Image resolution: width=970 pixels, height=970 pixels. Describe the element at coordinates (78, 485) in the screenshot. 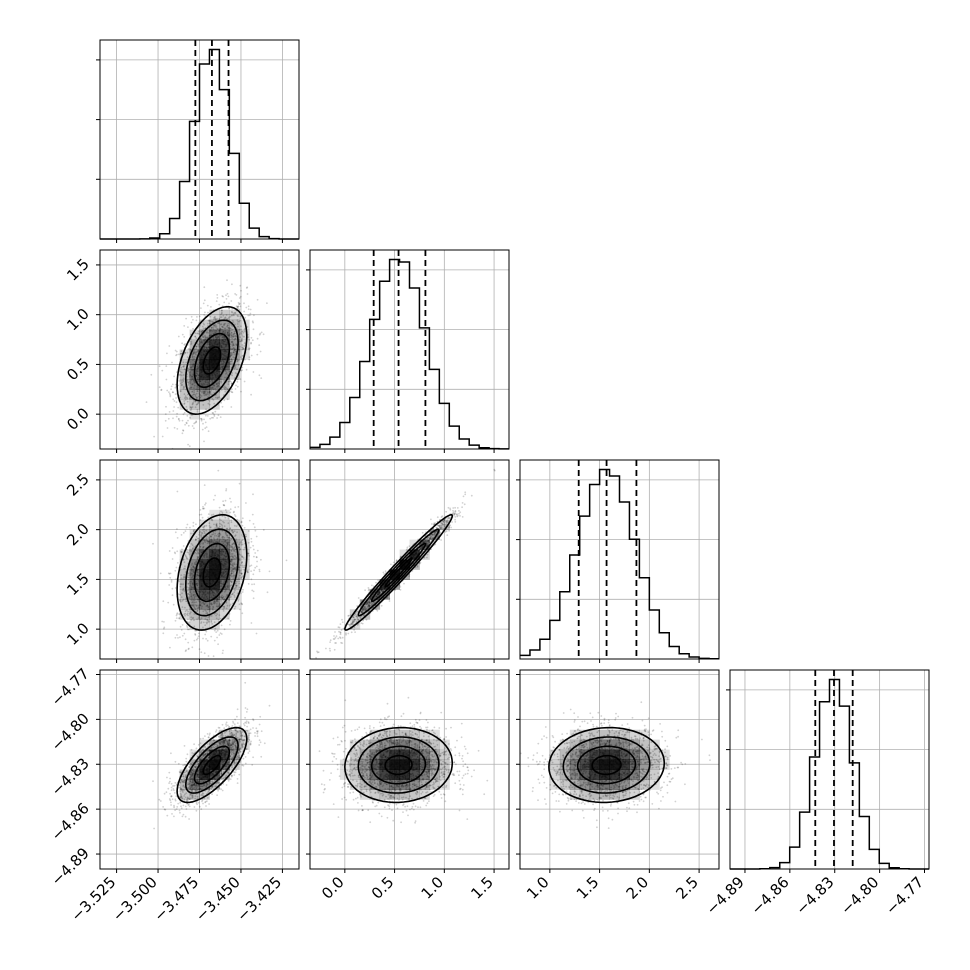

I see `y-tick-label: 2.5` at that location.